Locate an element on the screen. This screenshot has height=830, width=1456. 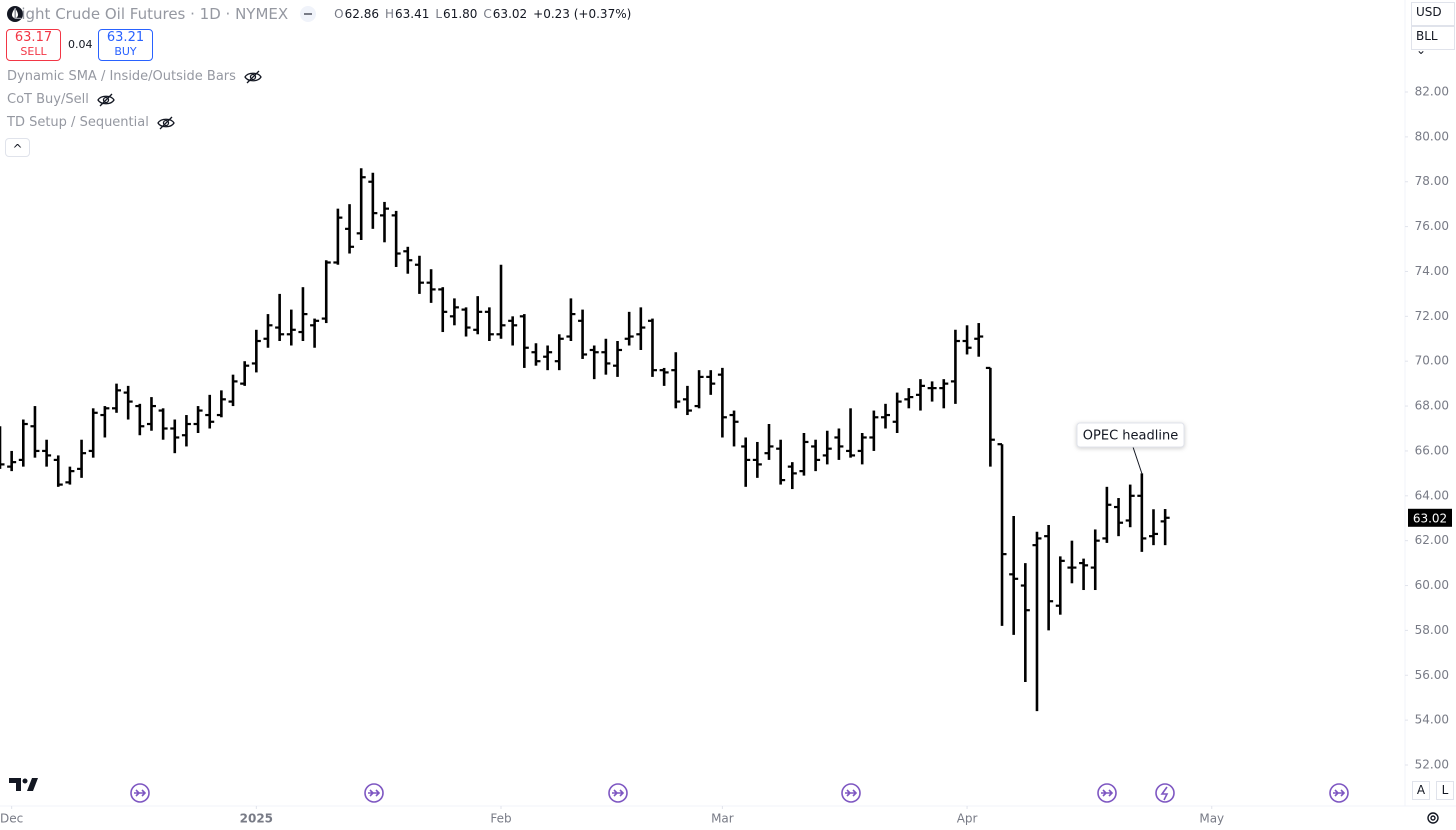
ohlc-value: 61.80 is located at coordinates (460, 14).